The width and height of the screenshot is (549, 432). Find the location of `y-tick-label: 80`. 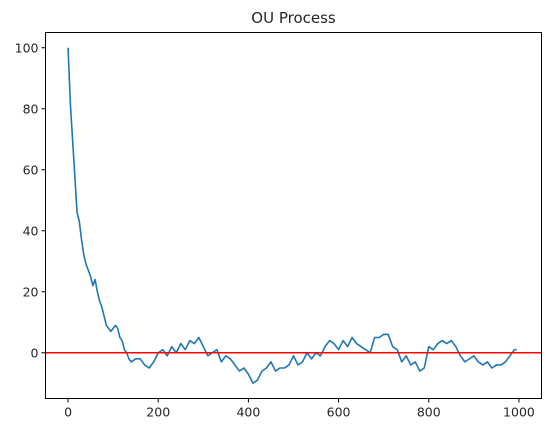

y-tick-label: 80 is located at coordinates (31, 108).